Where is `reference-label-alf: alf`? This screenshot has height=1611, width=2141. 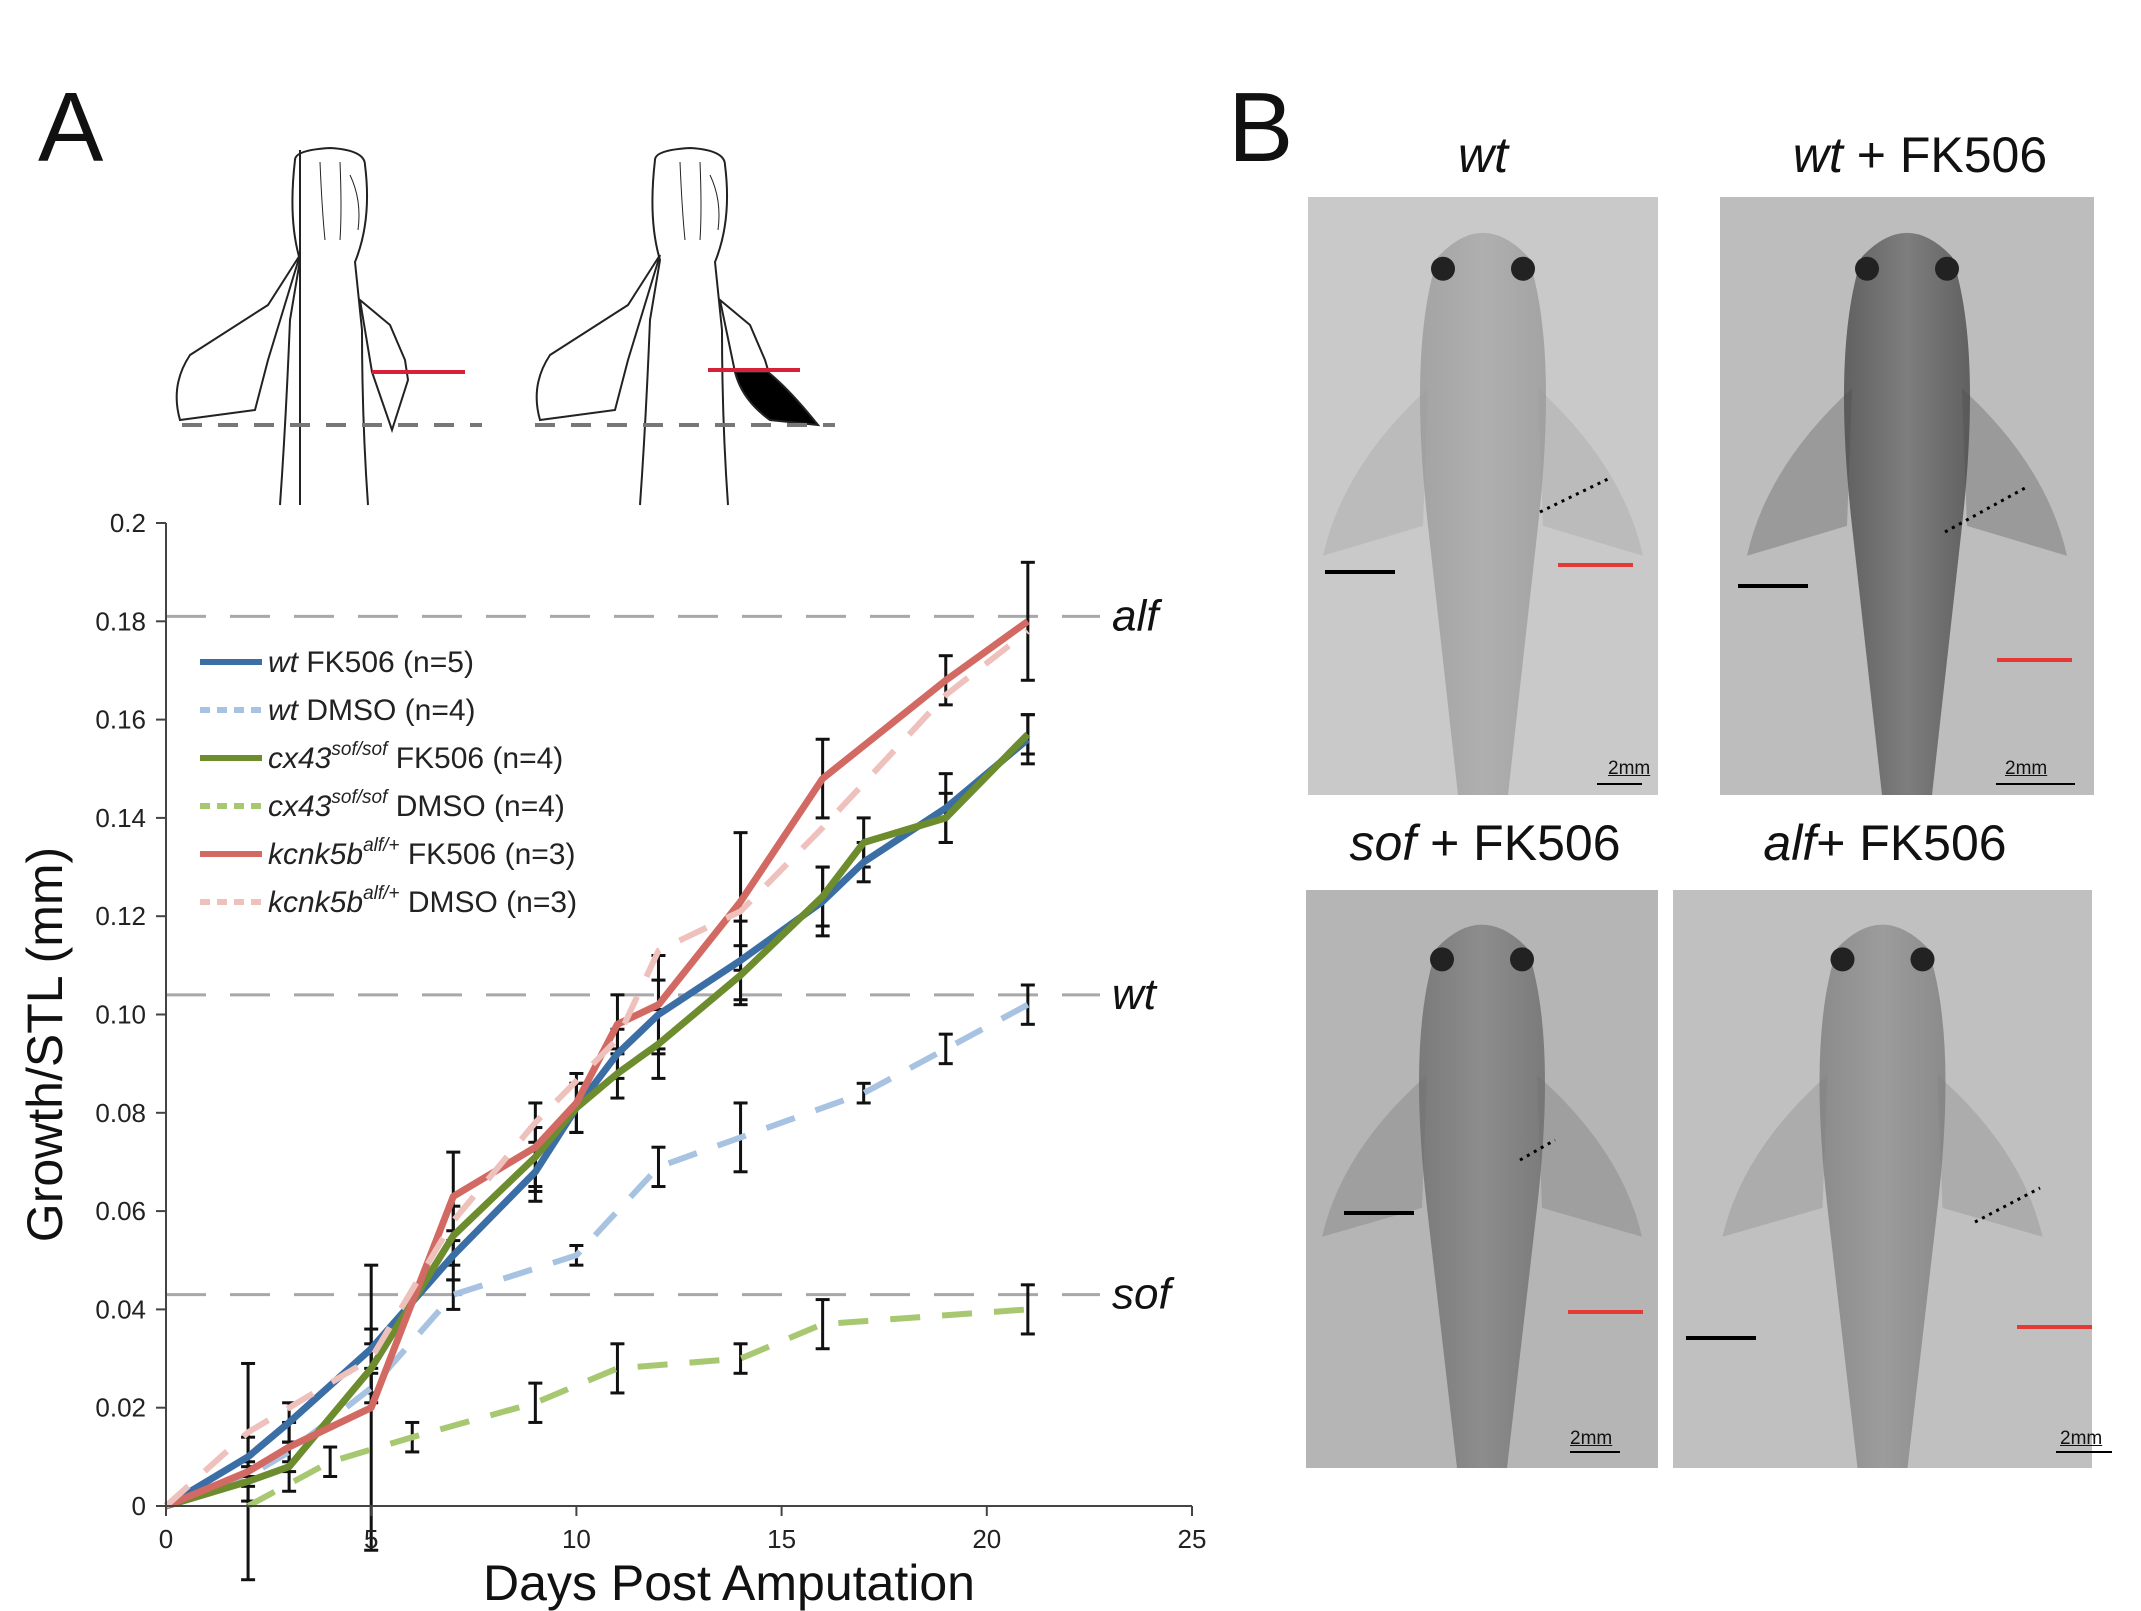 reference-label-alf: alf is located at coordinates (1137, 615).